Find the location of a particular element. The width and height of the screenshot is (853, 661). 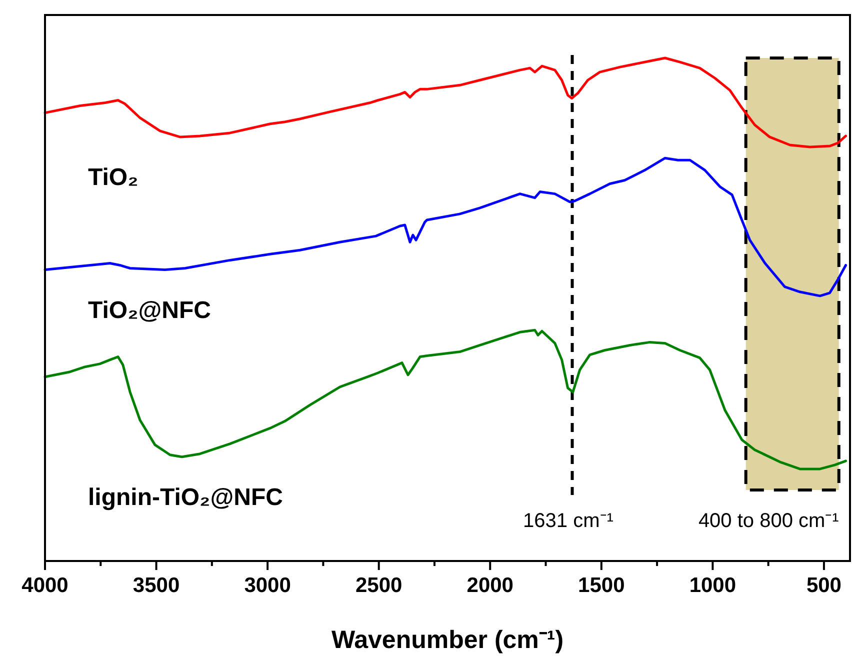

series-label: lignin-TiO₂@NFC is located at coordinates (185, 497).